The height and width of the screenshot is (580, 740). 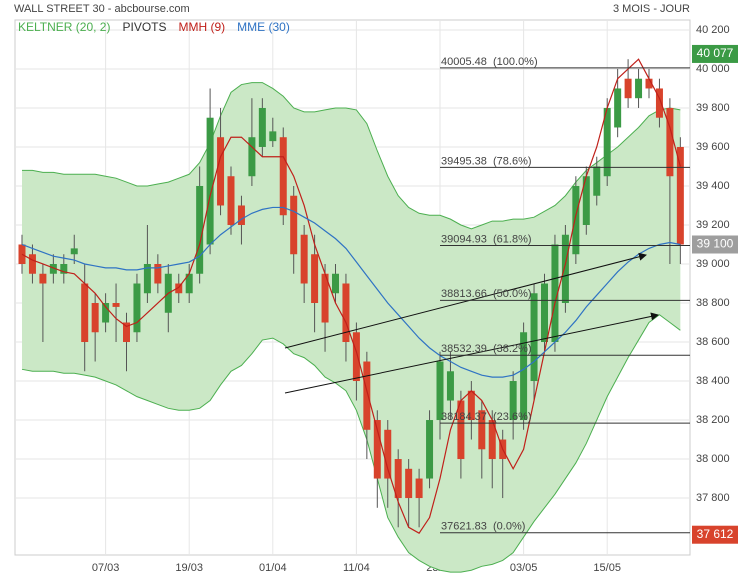 I want to click on price-tag-label: 37 612, so click(x=715, y=534).